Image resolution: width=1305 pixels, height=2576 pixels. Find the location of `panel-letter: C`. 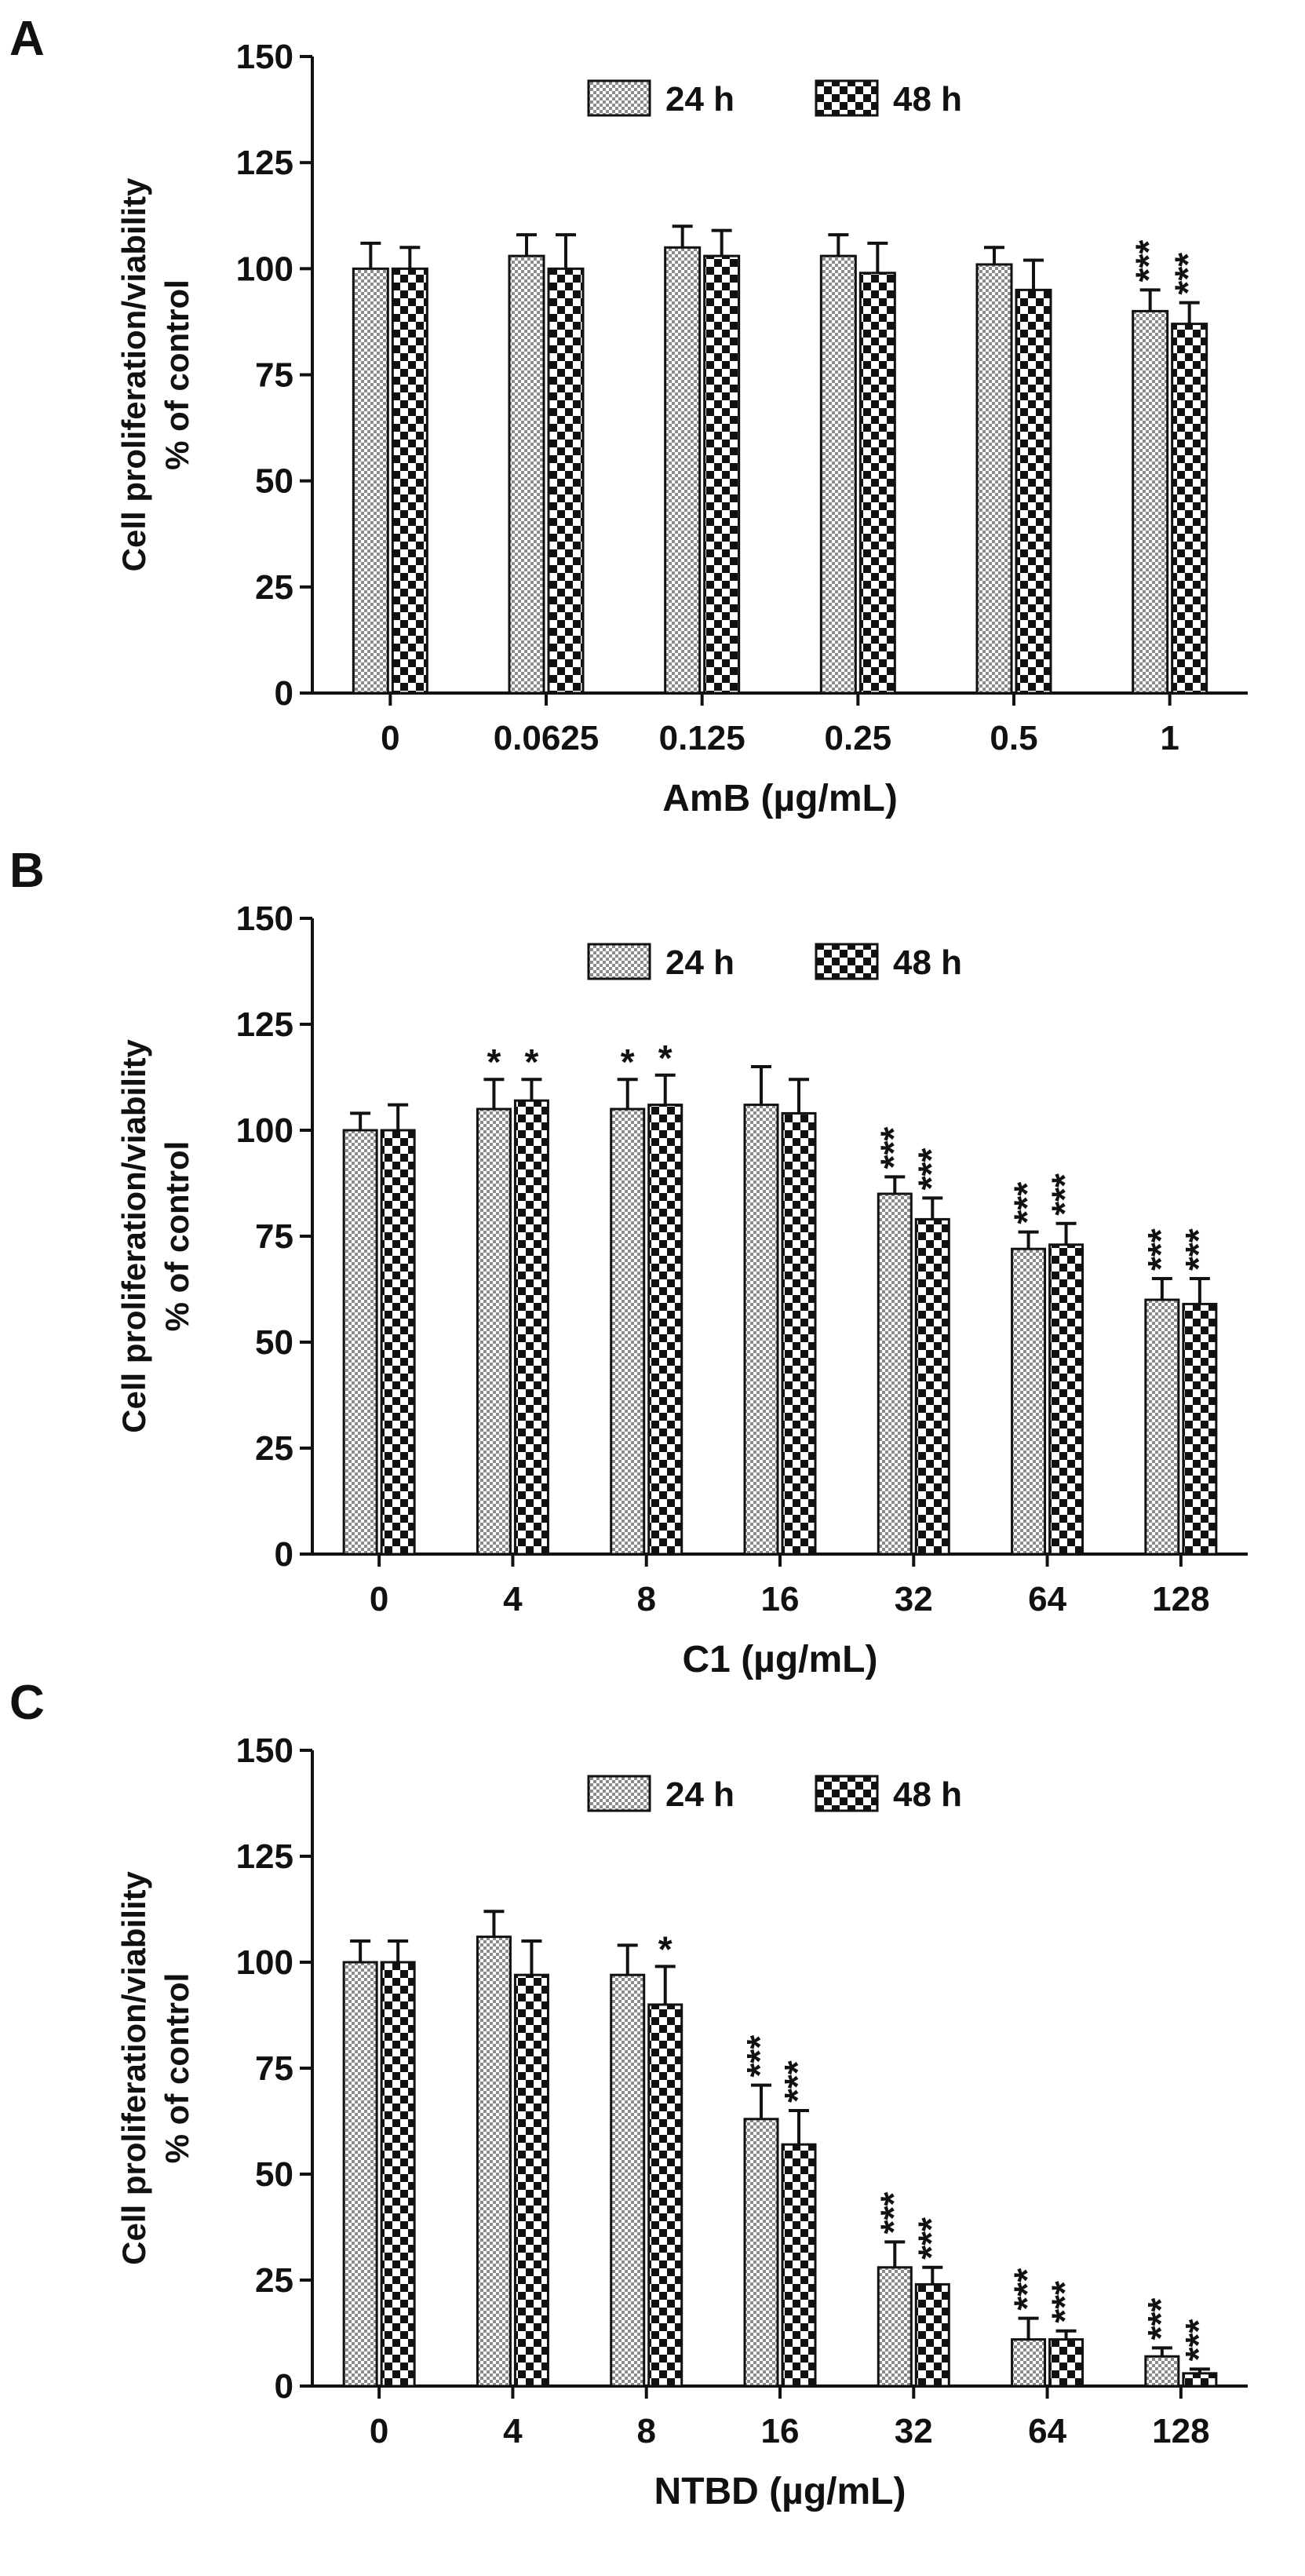

panel-letter: C is located at coordinates (27, 1703).